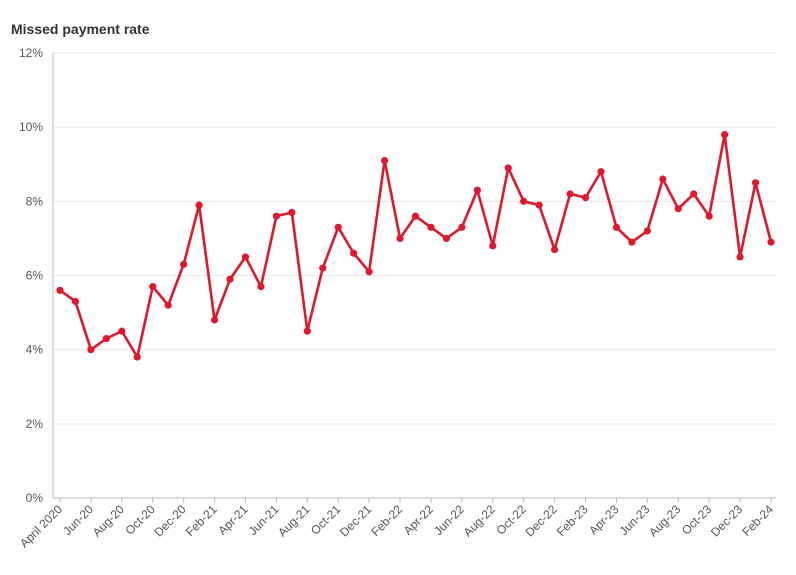 Image resolution: width=796 pixels, height=575 pixels. Describe the element at coordinates (233, 520) in the screenshot. I see `x-tick-label: Apr-21` at that location.